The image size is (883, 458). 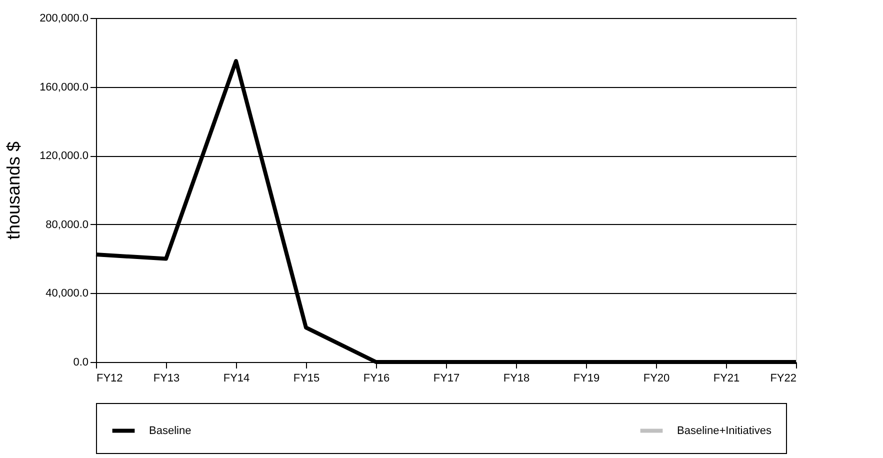 I want to click on y-tick-label: 200,000.0, so click(x=64, y=18).